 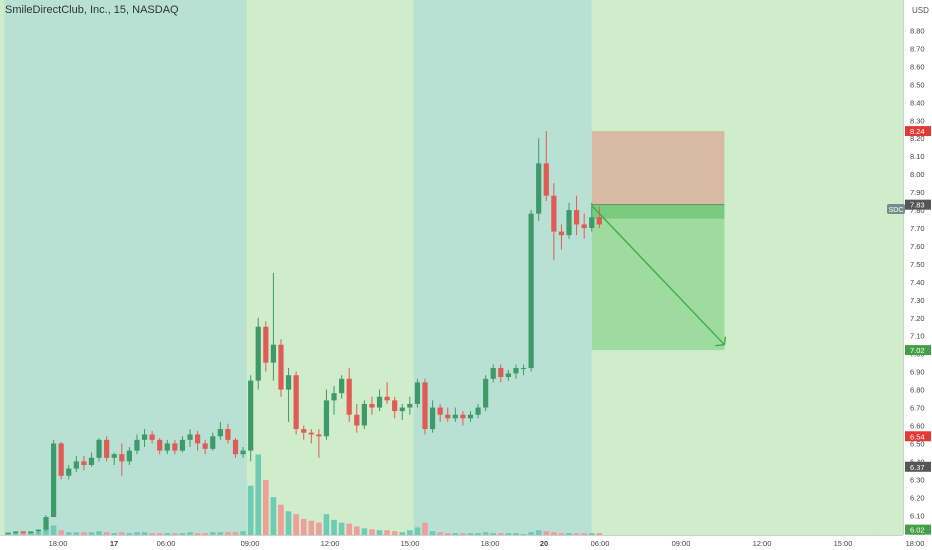 I want to click on price-label-text: 6.54, so click(x=917, y=436).